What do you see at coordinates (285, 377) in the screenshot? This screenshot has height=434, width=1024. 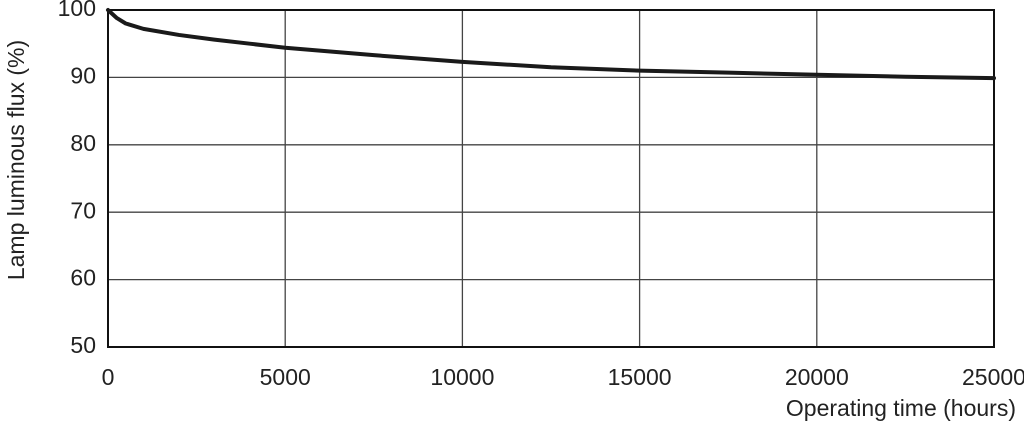 I see `x-tick-label: 5000` at bounding box center [285, 377].